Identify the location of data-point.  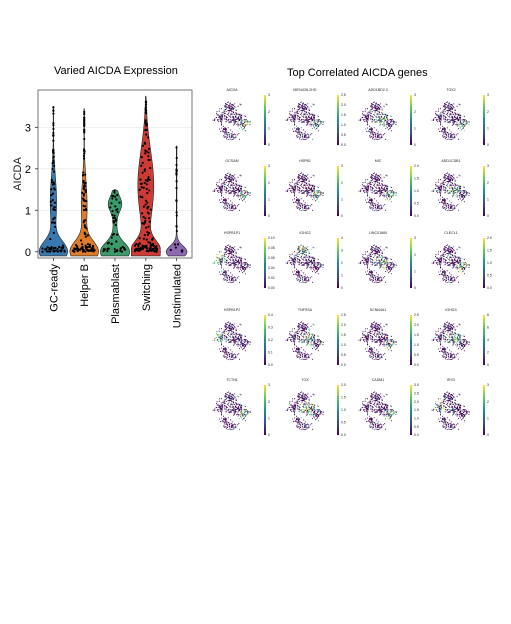
(53, 113).